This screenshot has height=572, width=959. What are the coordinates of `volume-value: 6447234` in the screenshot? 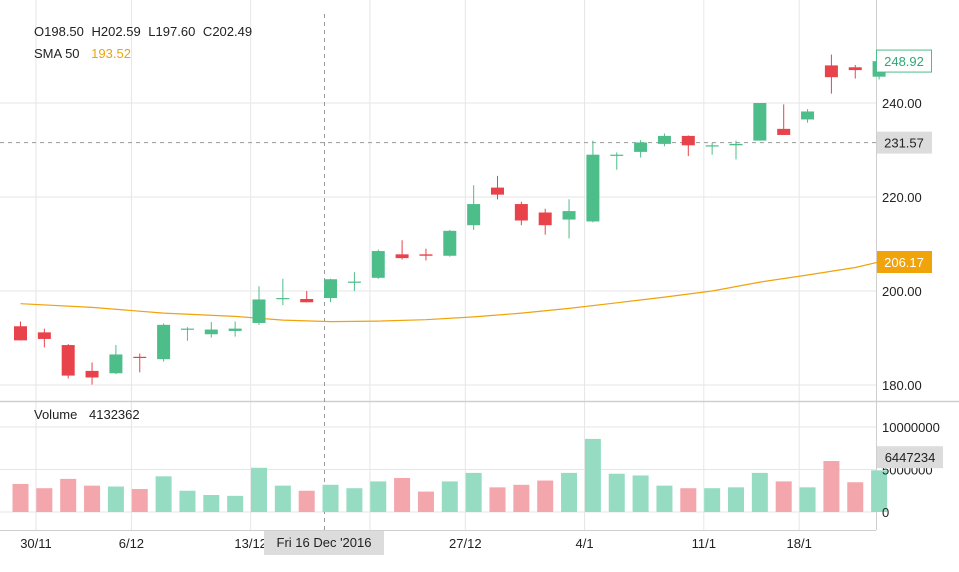 It's located at (910, 457).